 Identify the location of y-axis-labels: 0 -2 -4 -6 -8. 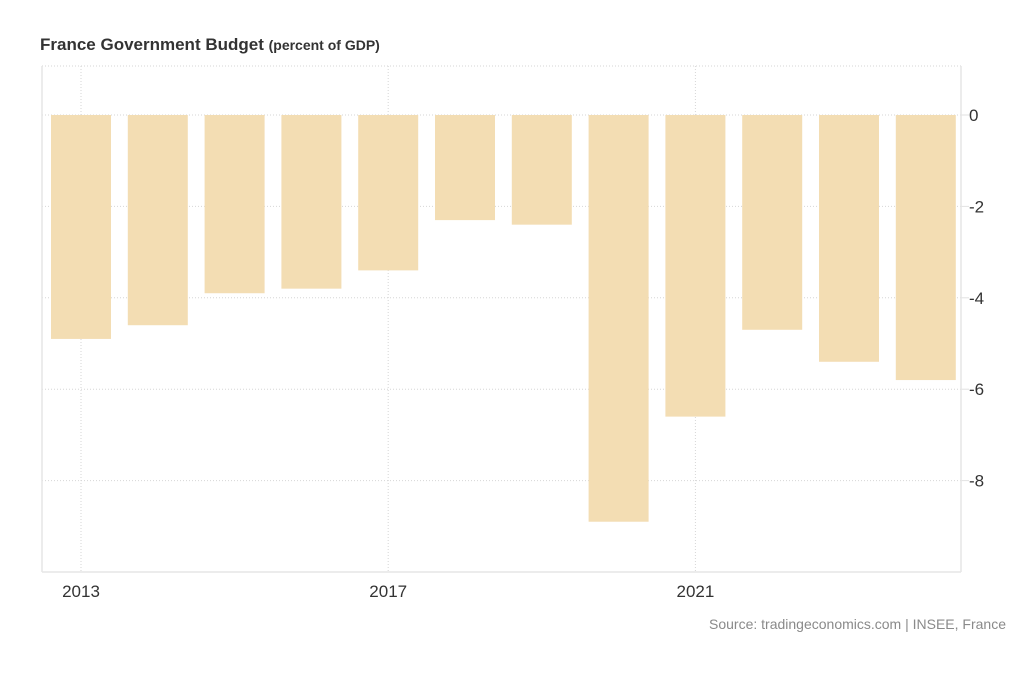
(976, 298).